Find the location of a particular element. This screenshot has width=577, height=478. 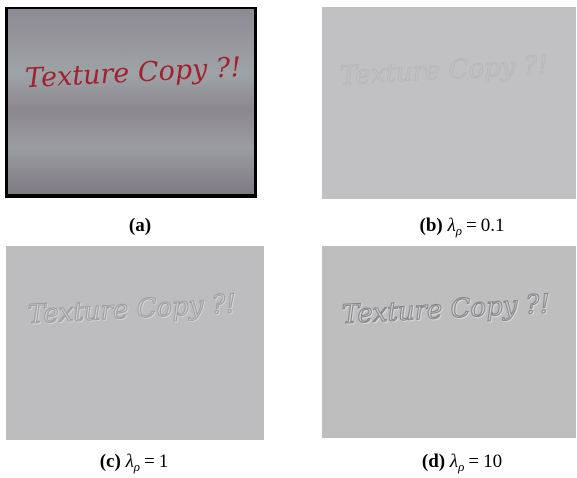

caption-c: (c) λρ = 1 is located at coordinates (134, 464).